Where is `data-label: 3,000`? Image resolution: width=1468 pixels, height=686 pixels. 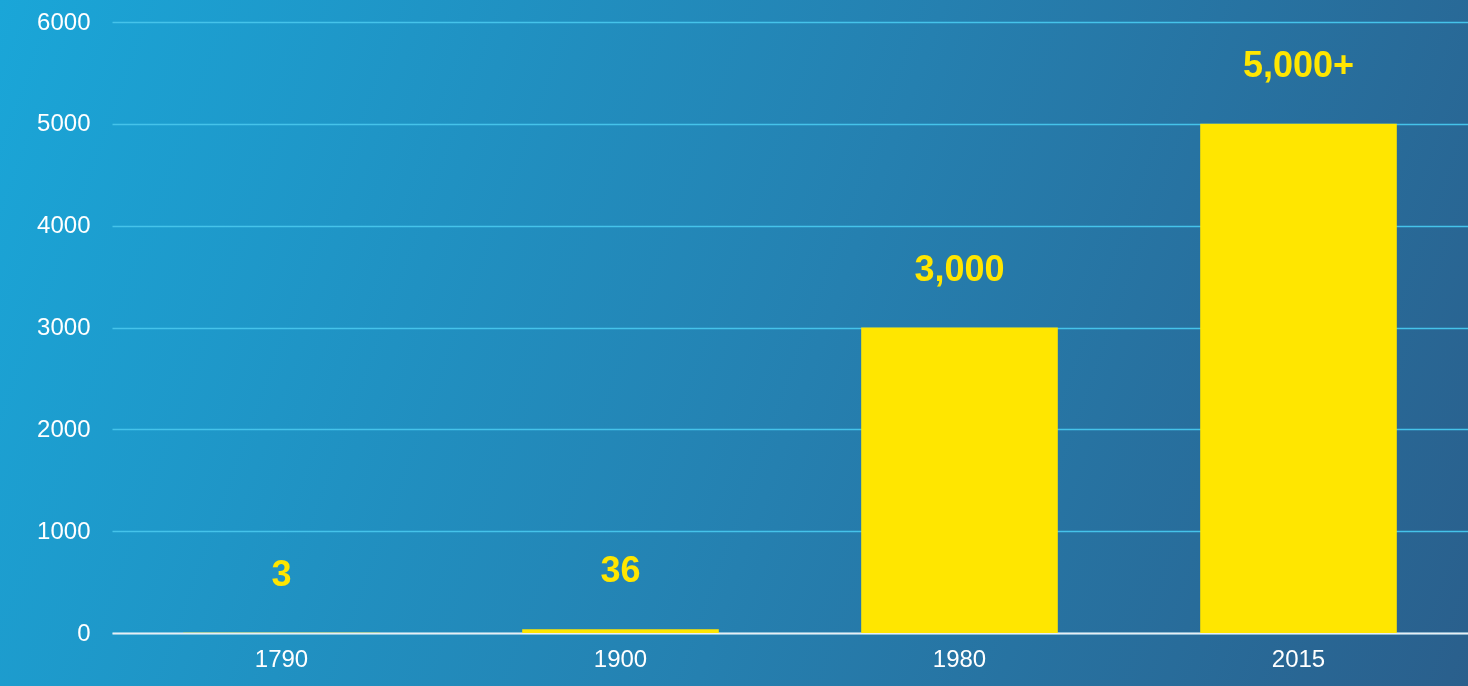
data-label: 3,000 is located at coordinates (959, 268).